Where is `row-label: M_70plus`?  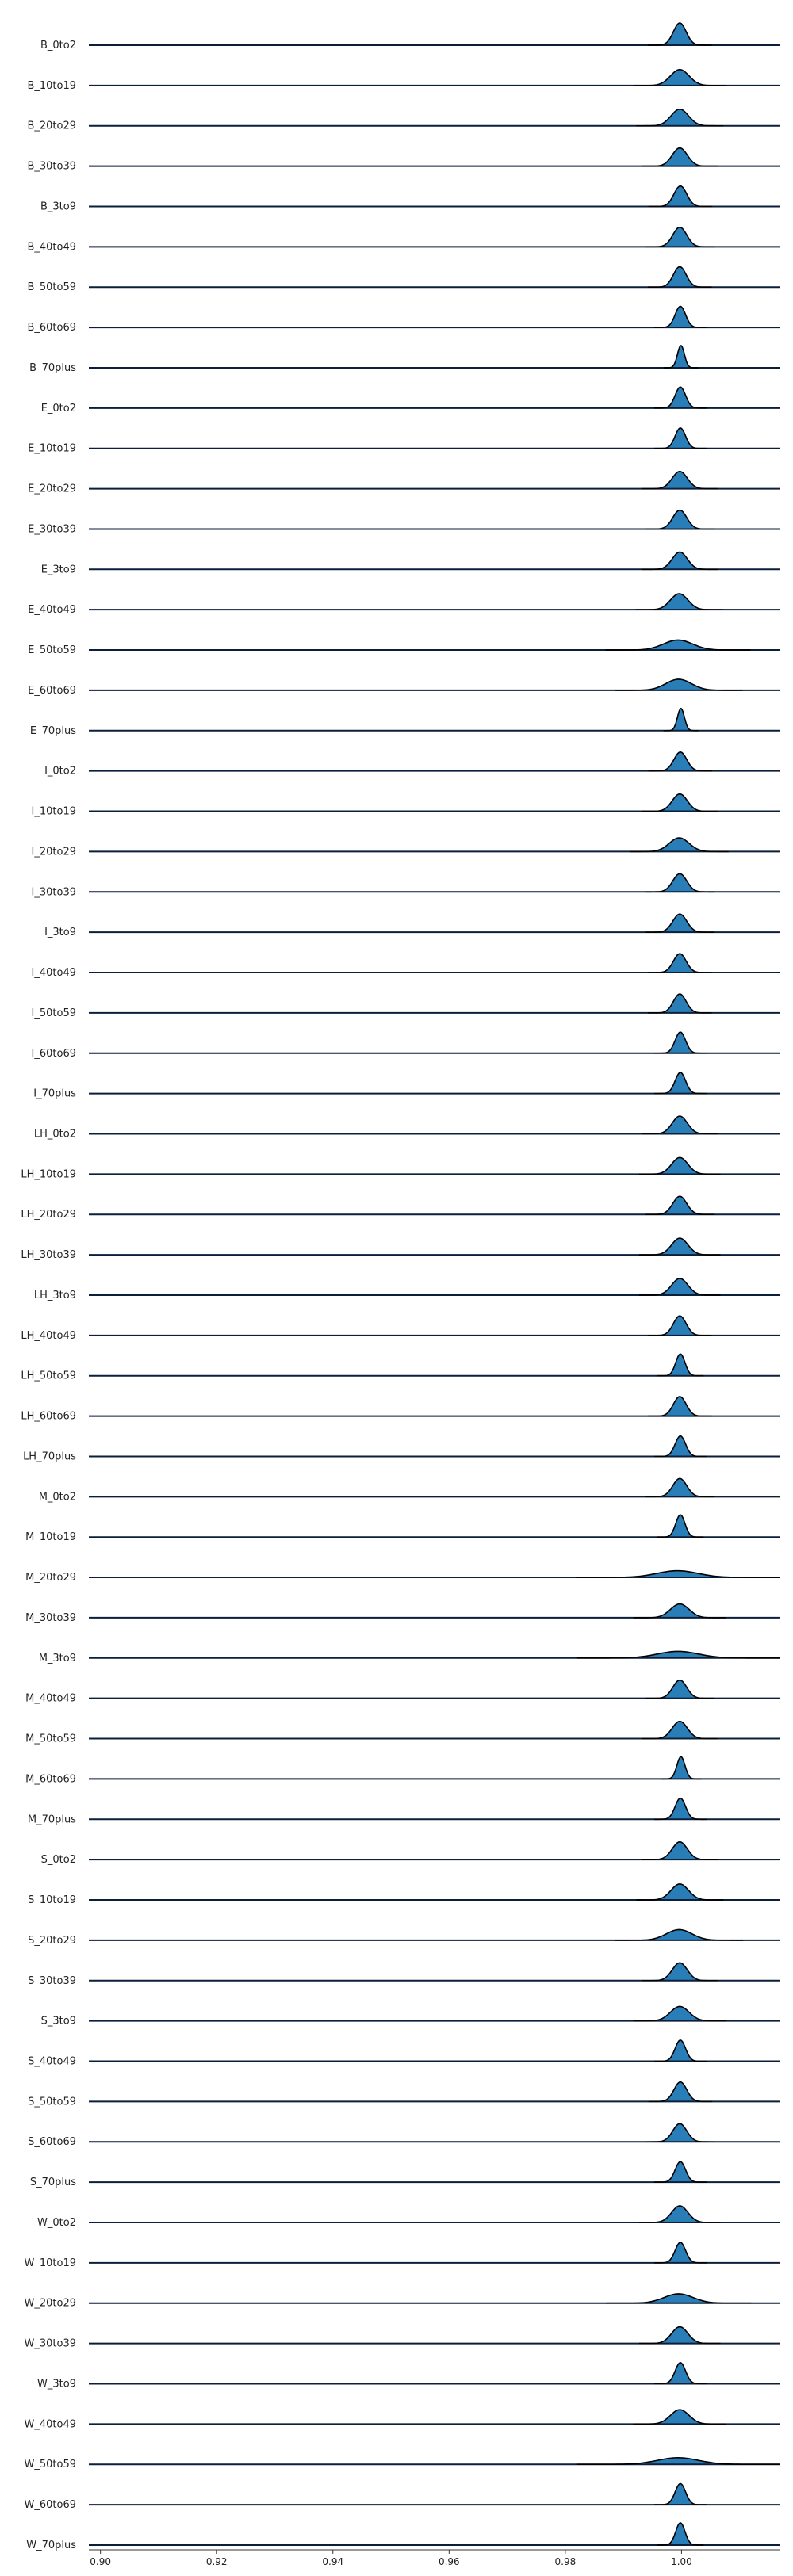
row-label: M_70plus is located at coordinates (52, 1820).